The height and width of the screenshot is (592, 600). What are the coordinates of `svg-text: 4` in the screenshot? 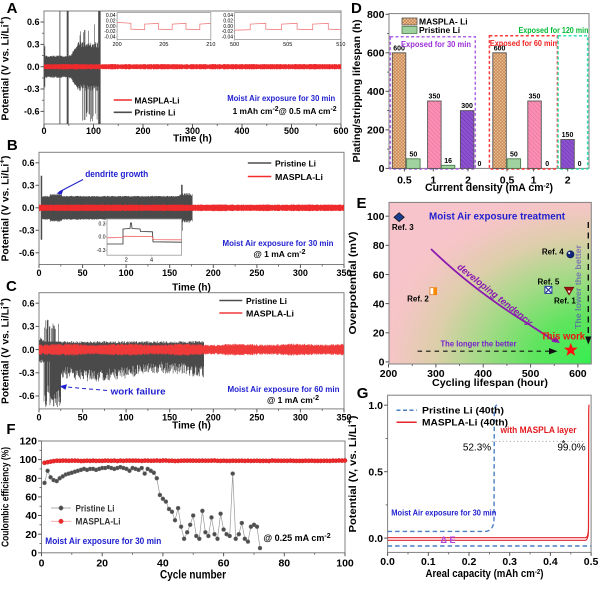 It's located at (151, 261).